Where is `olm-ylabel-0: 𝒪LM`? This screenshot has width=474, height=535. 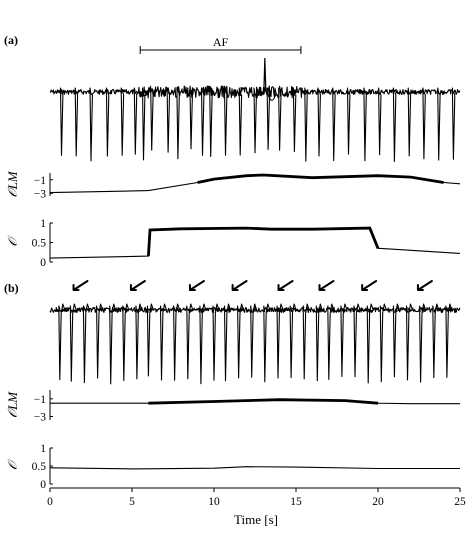 olm-ylabel-0: 𝒪LM is located at coordinates (12, 183).